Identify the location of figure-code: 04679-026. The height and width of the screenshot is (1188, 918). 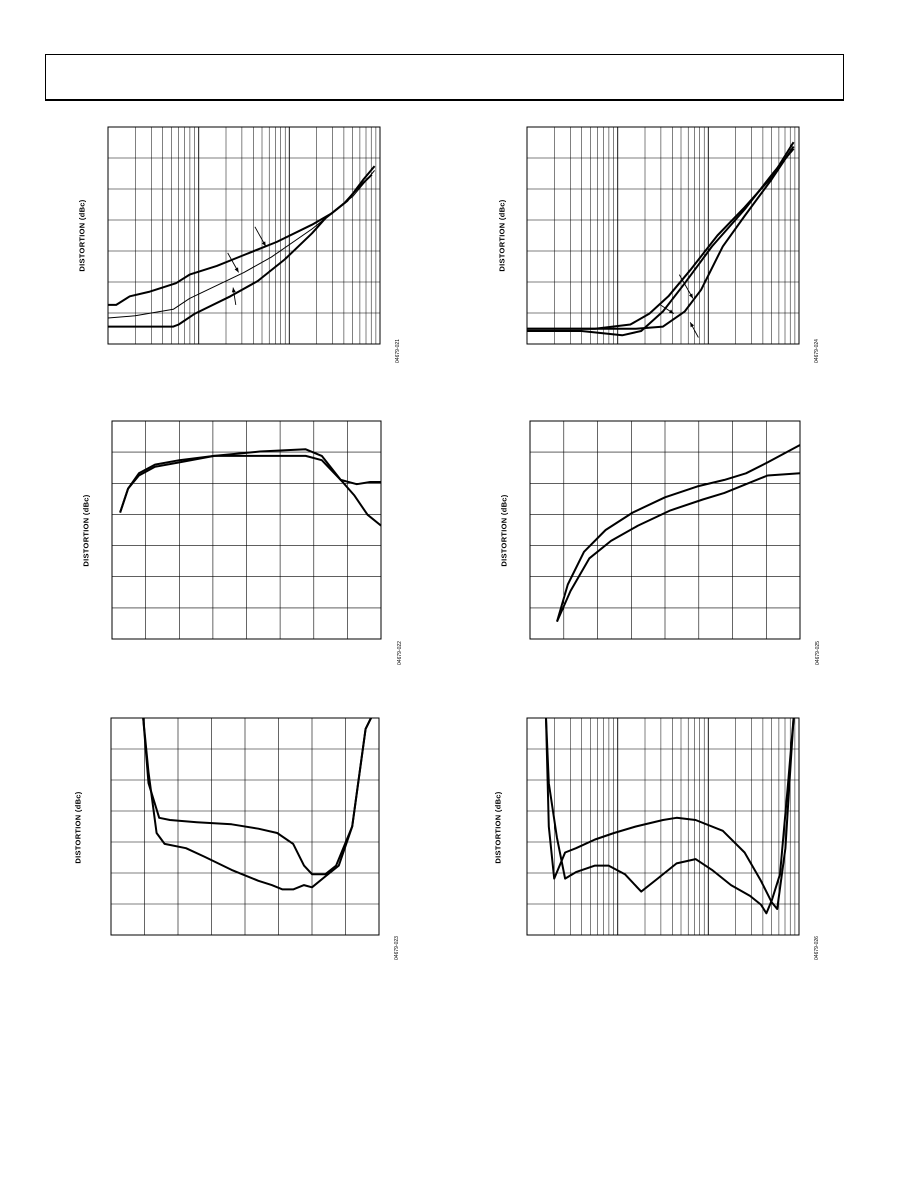
(817, 948).